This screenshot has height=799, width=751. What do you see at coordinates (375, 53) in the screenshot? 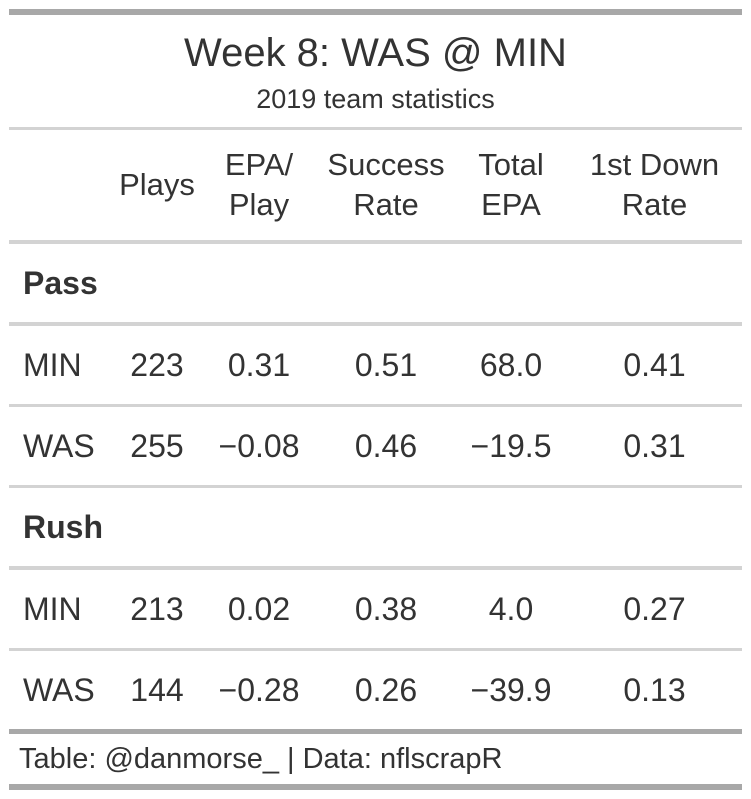
I see `page-title: Week 8: WAS @ MIN` at bounding box center [375, 53].